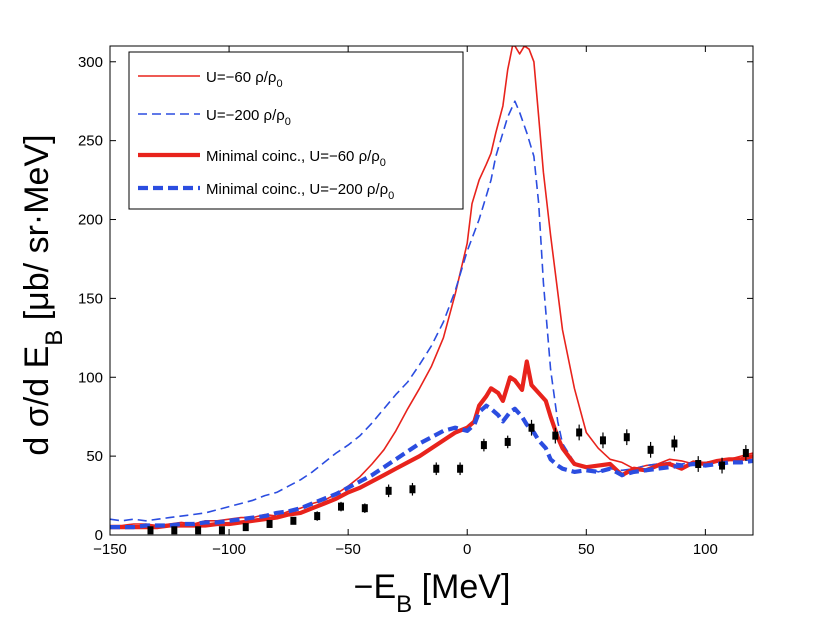 The height and width of the screenshot is (625, 830). What do you see at coordinates (90, 220) in the screenshot?
I see `y-tick-label: 200` at bounding box center [90, 220].